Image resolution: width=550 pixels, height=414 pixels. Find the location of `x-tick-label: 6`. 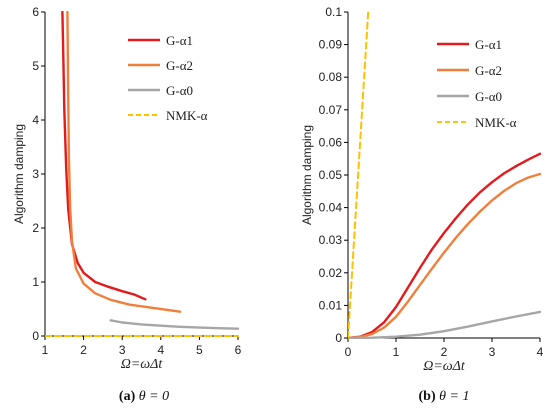

x-tick-label: 6 is located at coordinates (238, 350).